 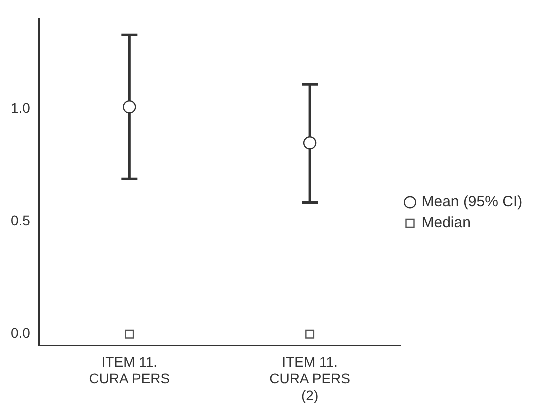 What do you see at coordinates (20, 220) in the screenshot?
I see `y-tick-label: 0.5` at bounding box center [20, 220].